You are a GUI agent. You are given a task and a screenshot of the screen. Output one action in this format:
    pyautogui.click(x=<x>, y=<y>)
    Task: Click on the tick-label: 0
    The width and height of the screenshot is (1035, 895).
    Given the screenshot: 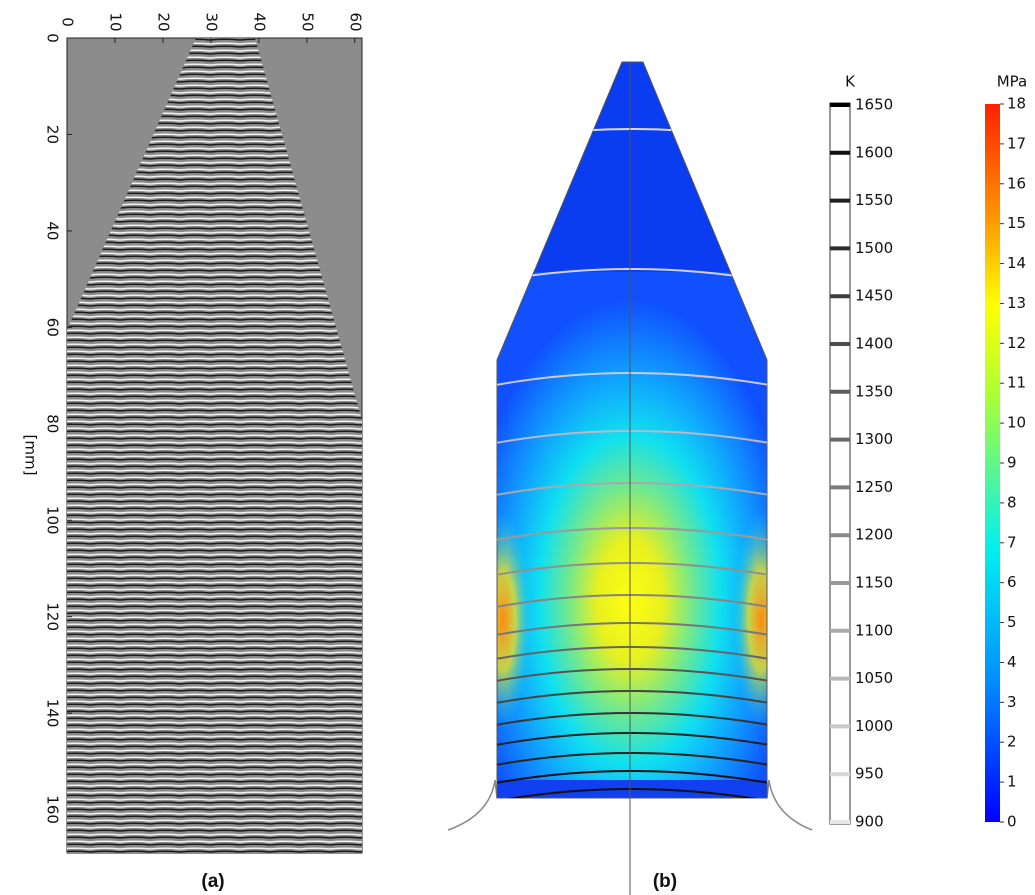 What is the action you would take?
    pyautogui.click(x=1012, y=822)
    